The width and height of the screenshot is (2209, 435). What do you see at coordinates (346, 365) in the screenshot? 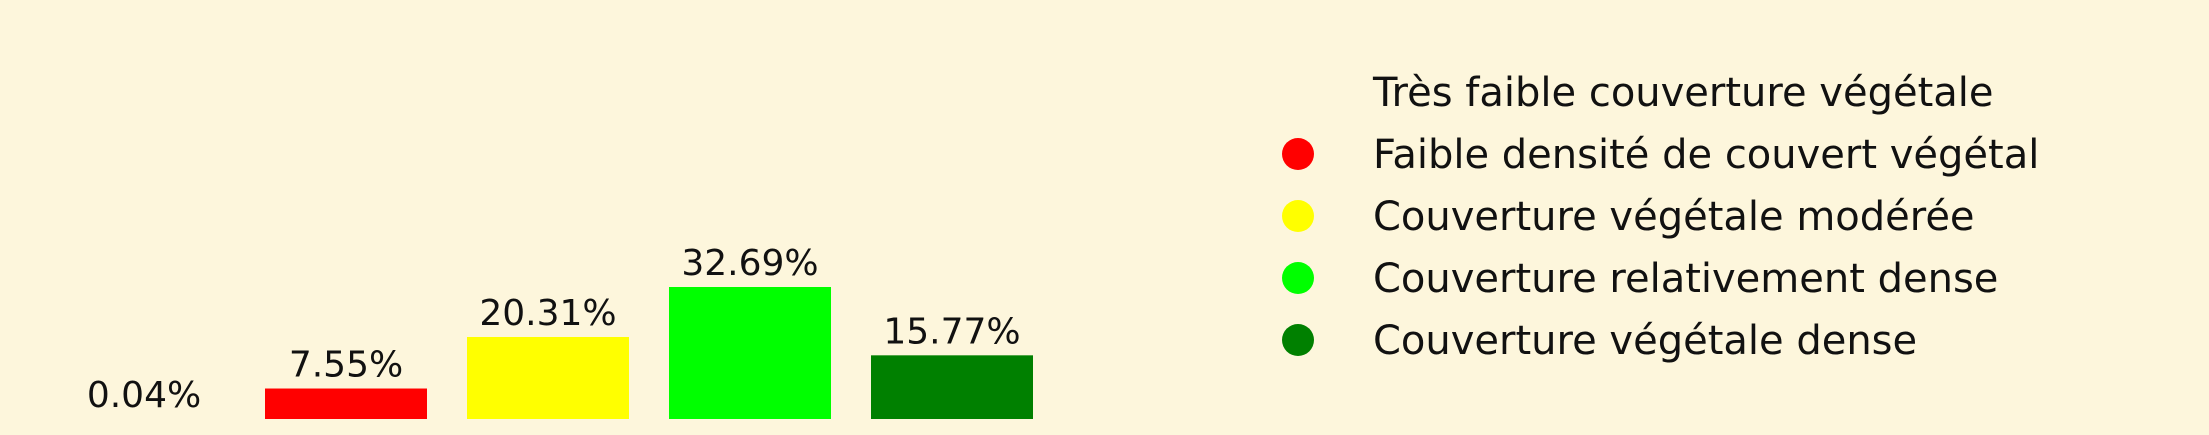
I see `bar-value-label-2: 7.55%` at bounding box center [346, 365].